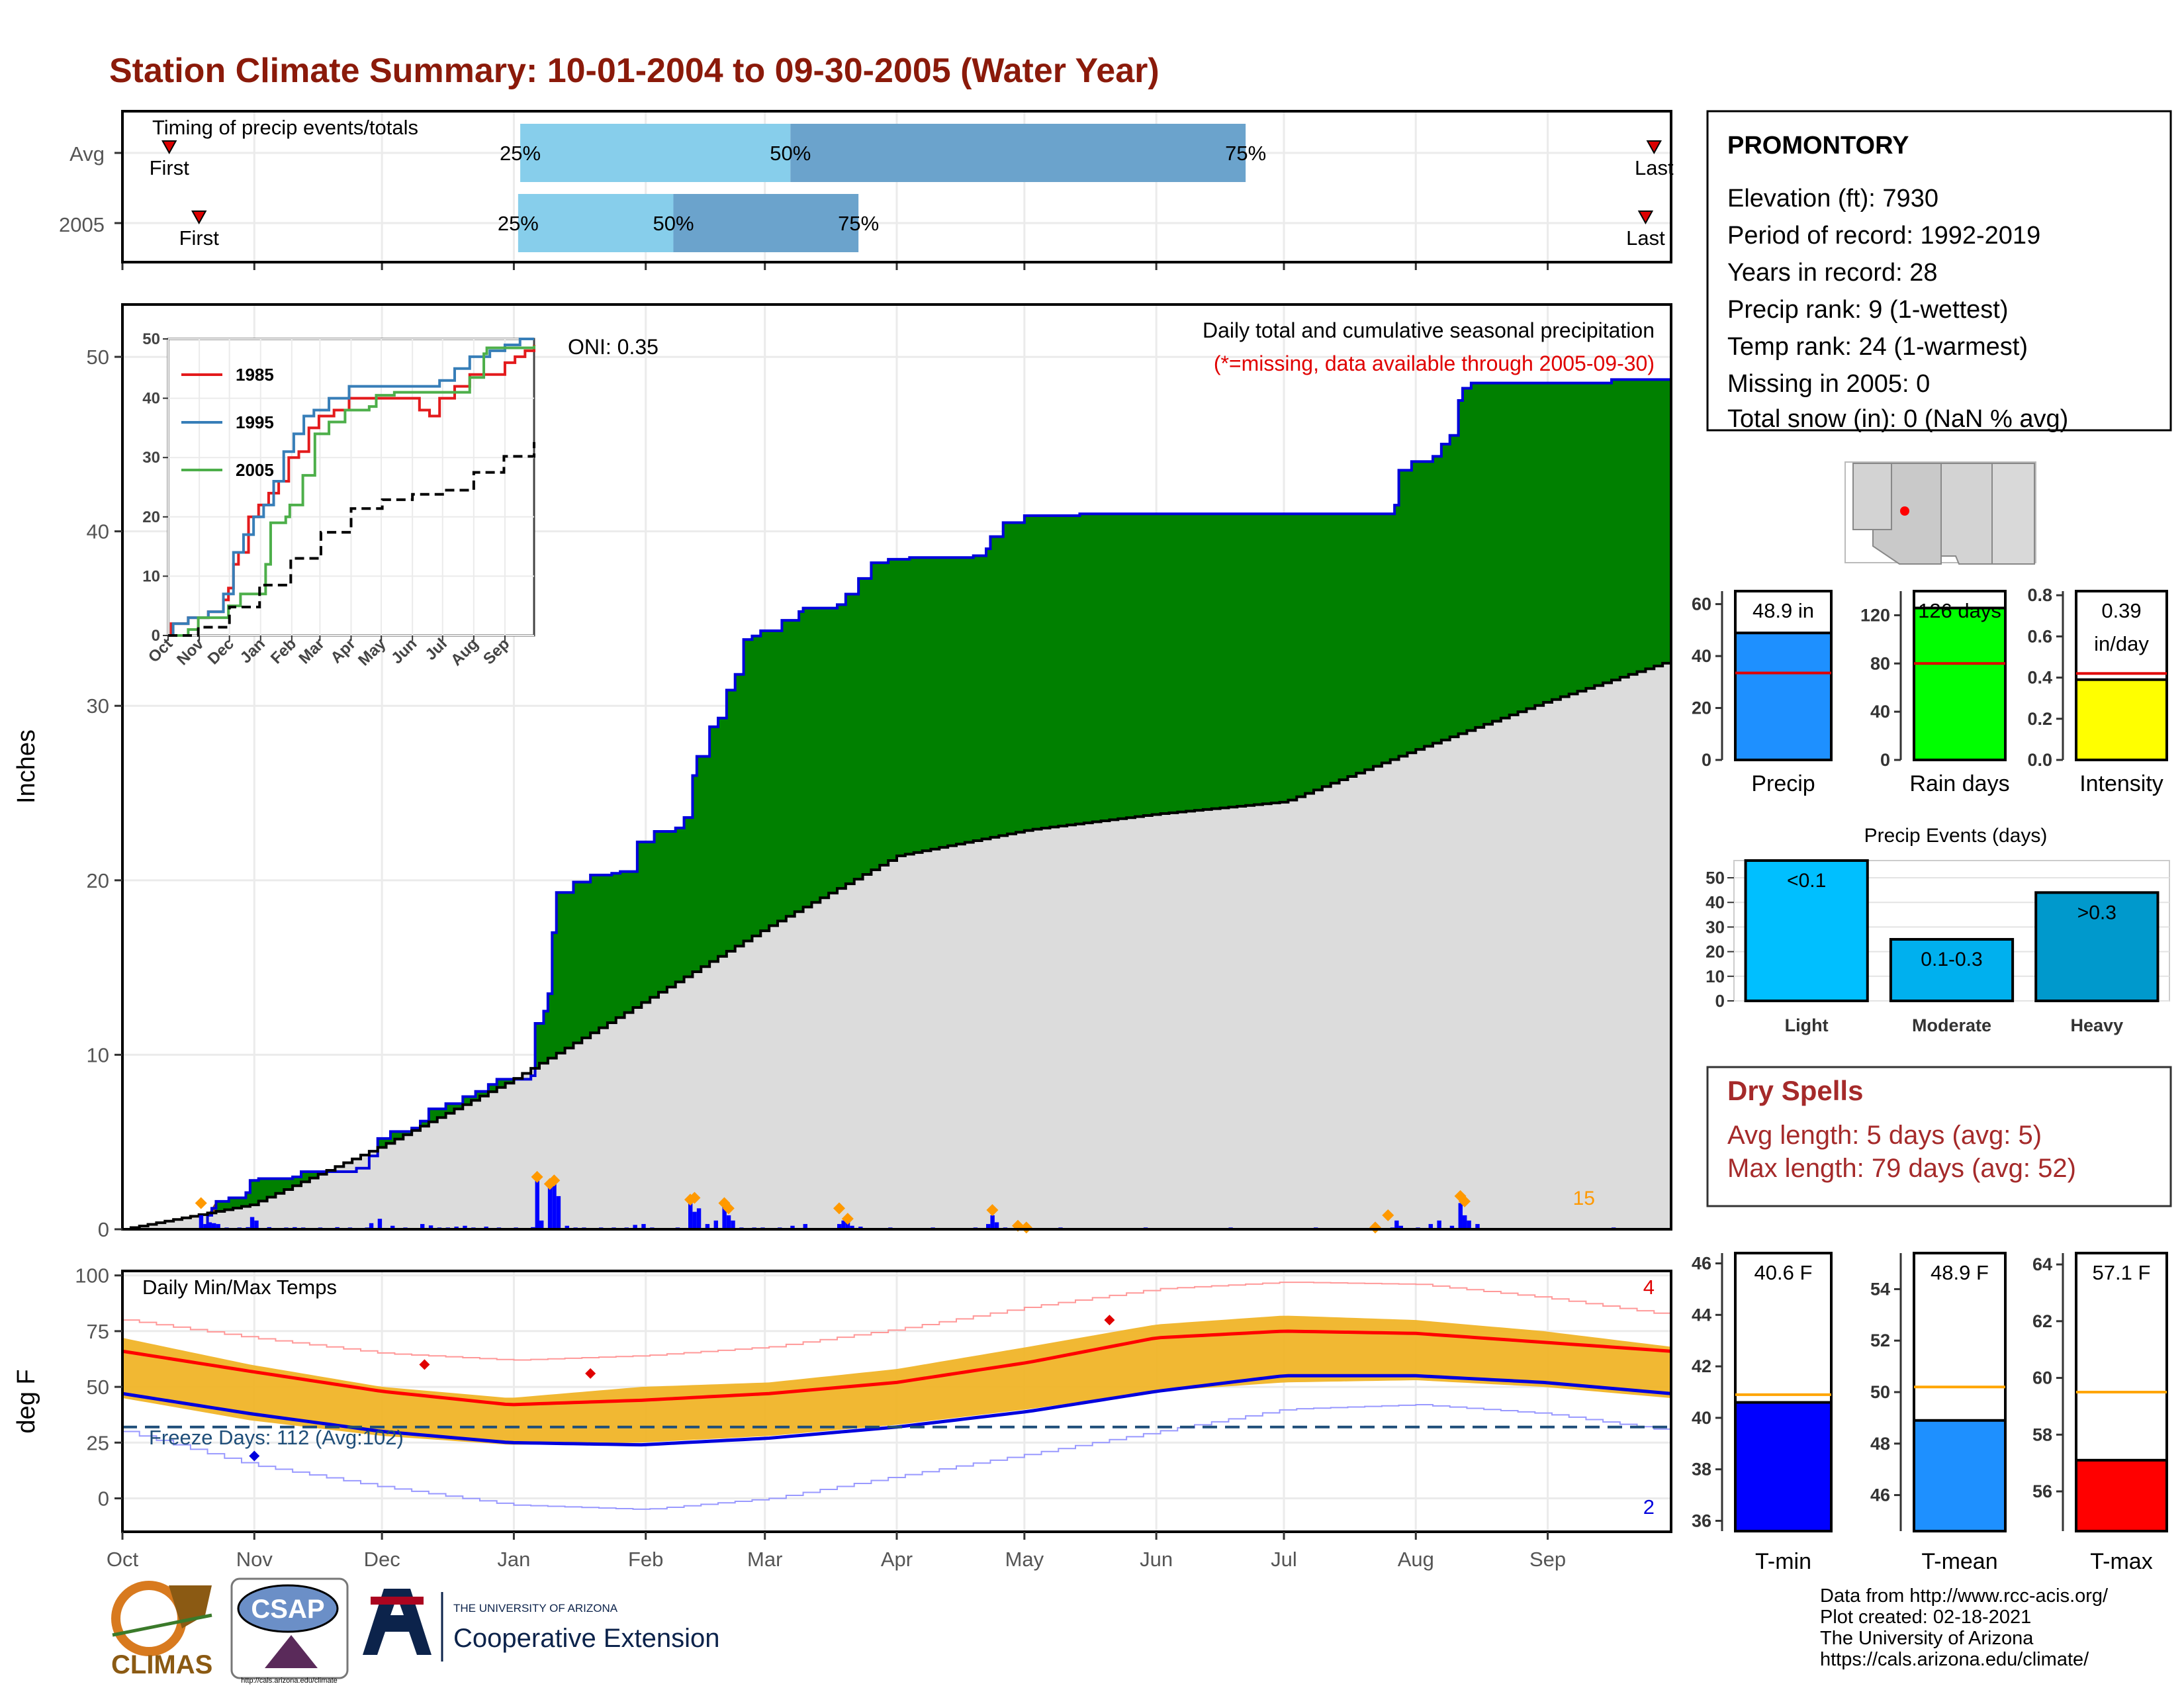 Image resolution: width=2184 pixels, height=1688 pixels. What do you see at coordinates (1715, 878) in the screenshot?
I see `events-y-tick-label-5: 50` at bounding box center [1715, 878].